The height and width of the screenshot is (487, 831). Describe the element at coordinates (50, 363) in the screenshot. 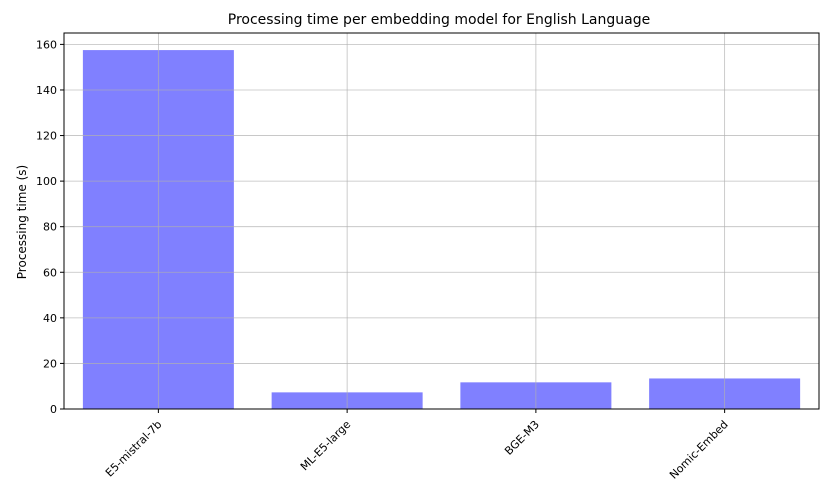

I see `y-tick-label: 20` at that location.